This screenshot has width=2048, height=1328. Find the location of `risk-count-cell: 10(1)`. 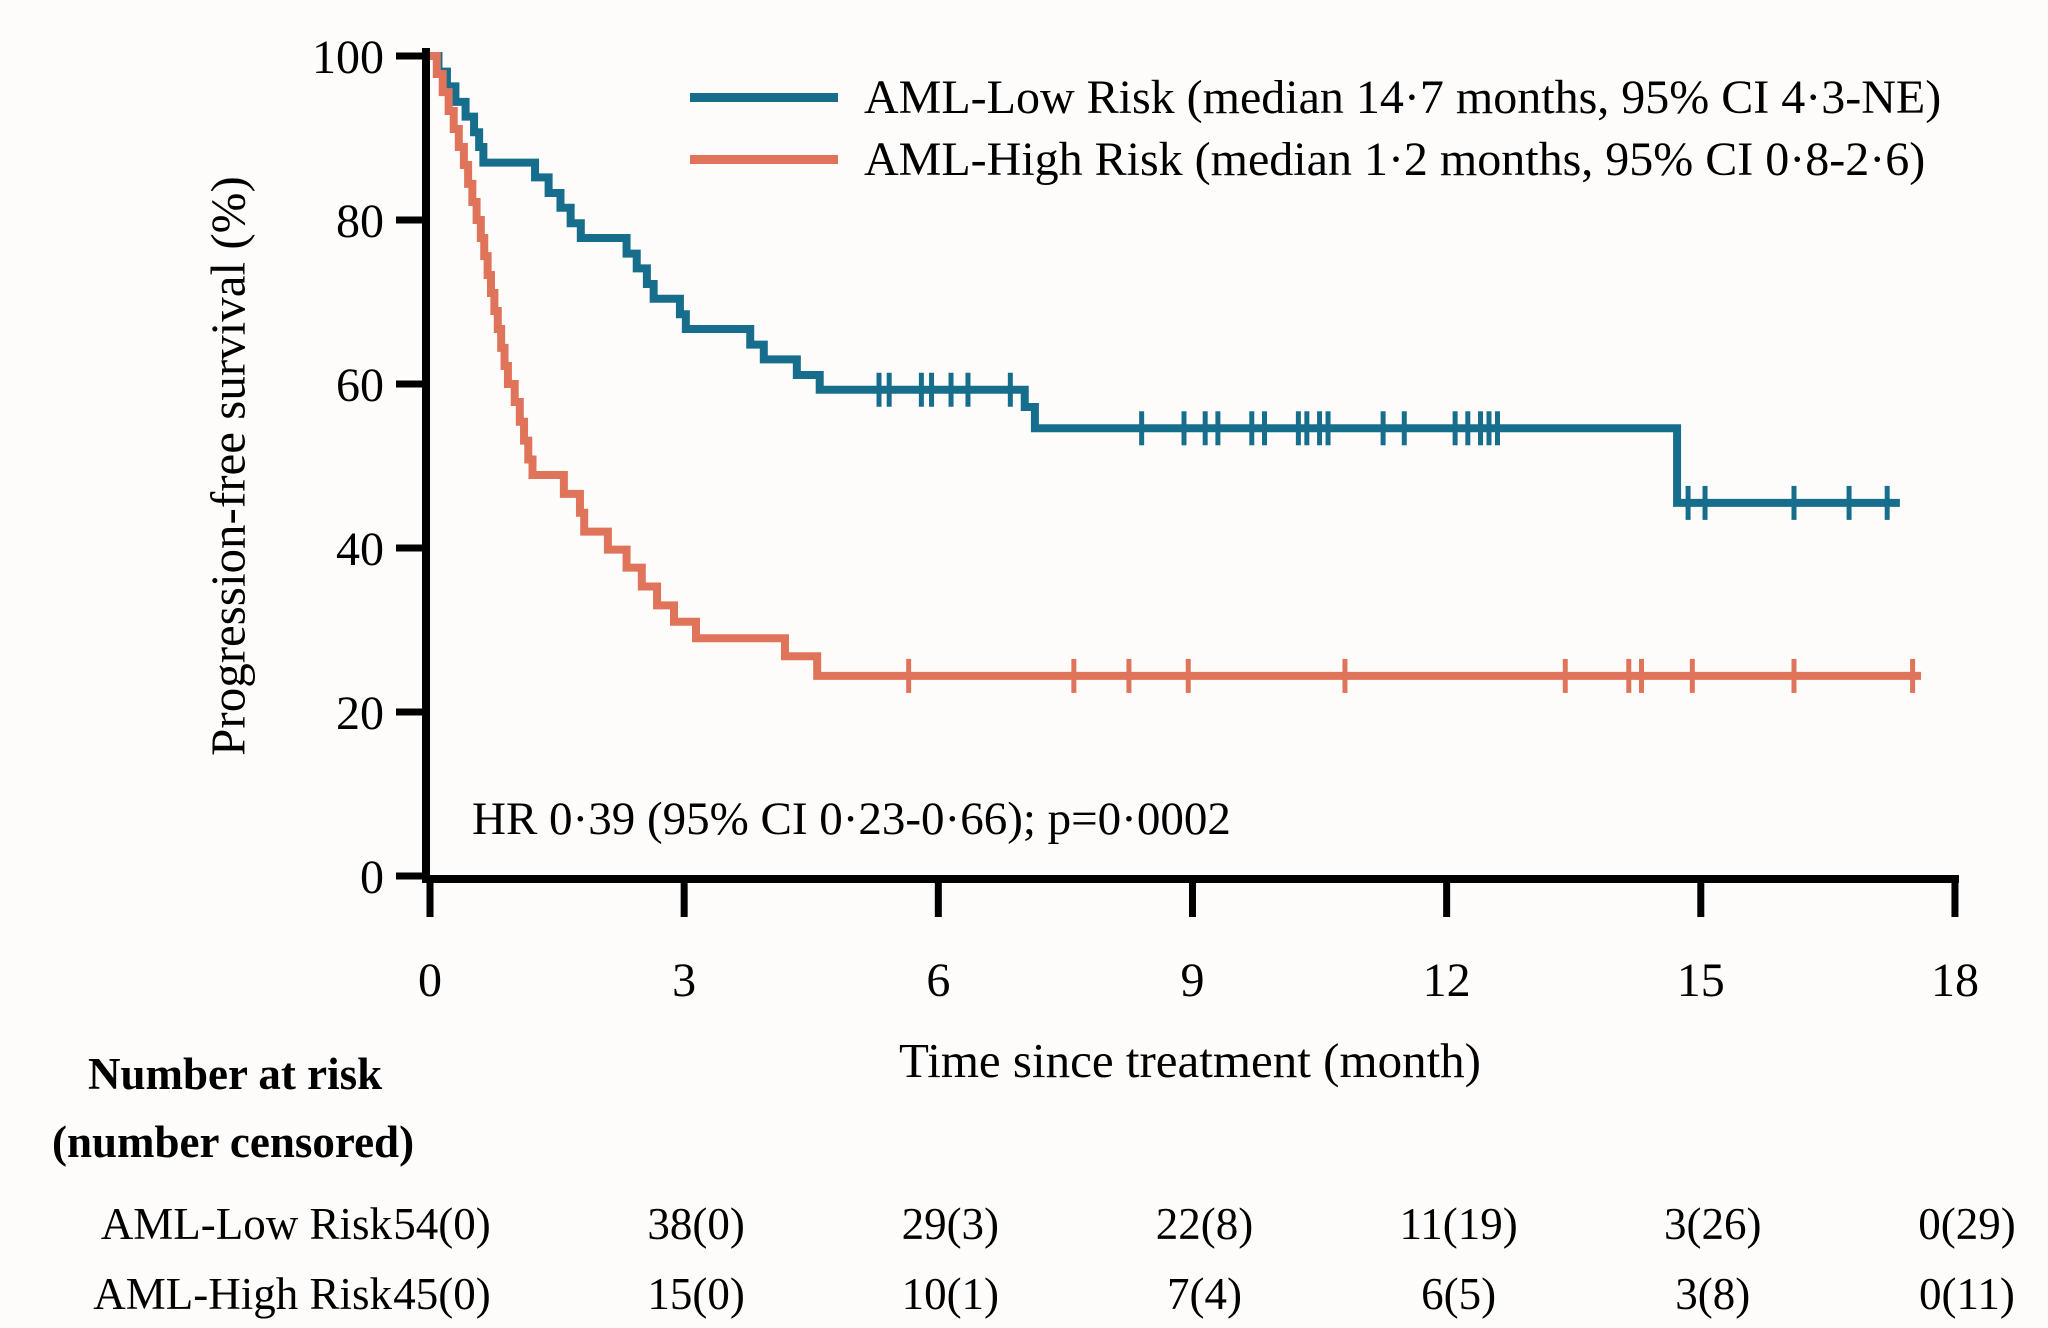

risk-count-cell: 10(1) is located at coordinates (950, 1294).